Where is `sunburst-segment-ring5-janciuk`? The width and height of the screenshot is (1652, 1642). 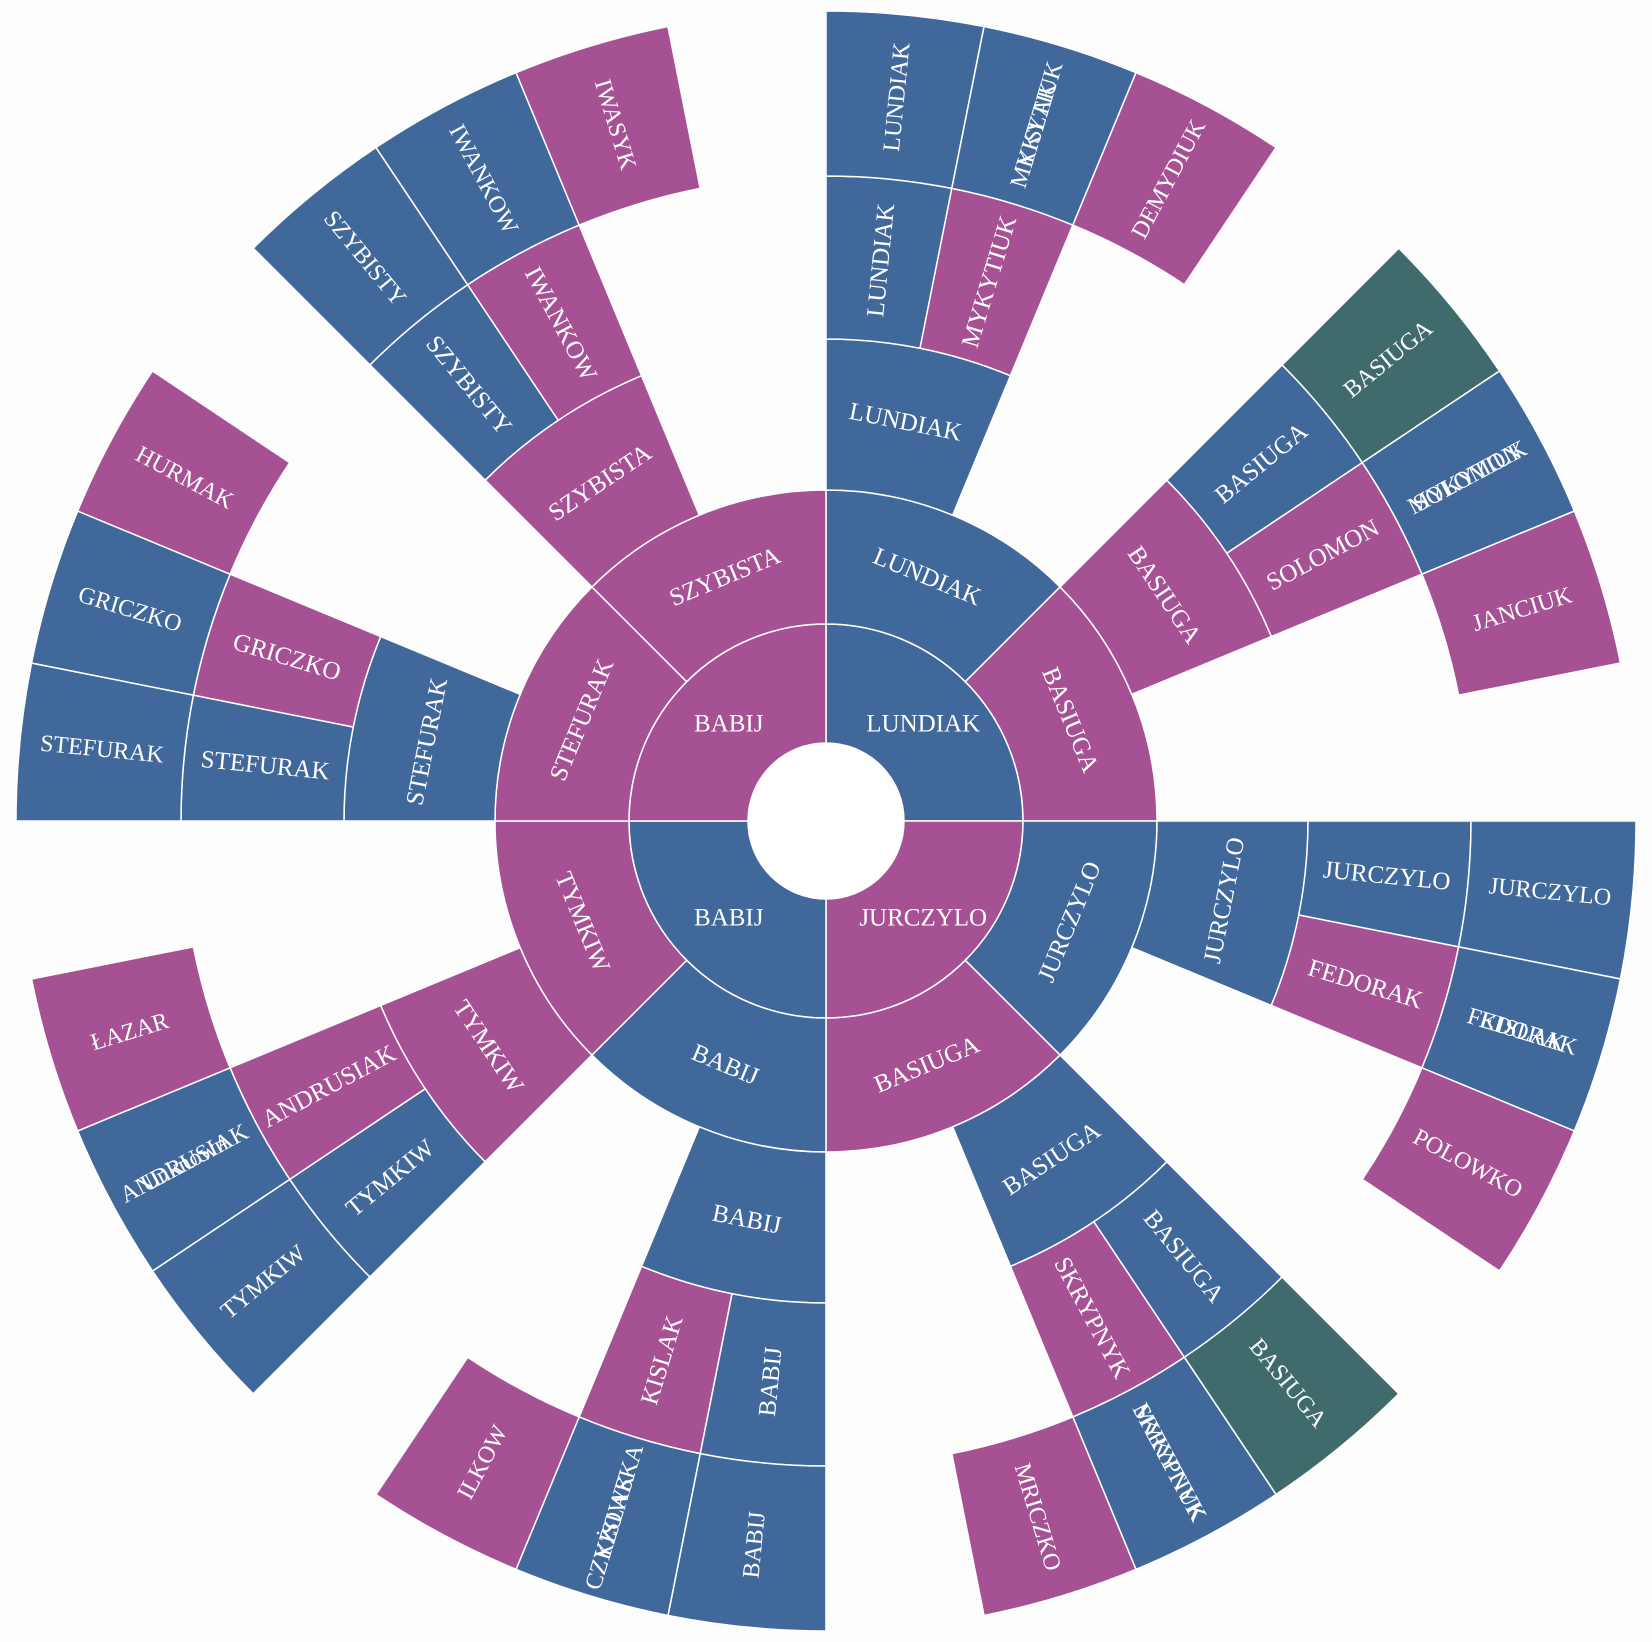 sunburst-segment-ring5-janciuk is located at coordinates (1521, 603).